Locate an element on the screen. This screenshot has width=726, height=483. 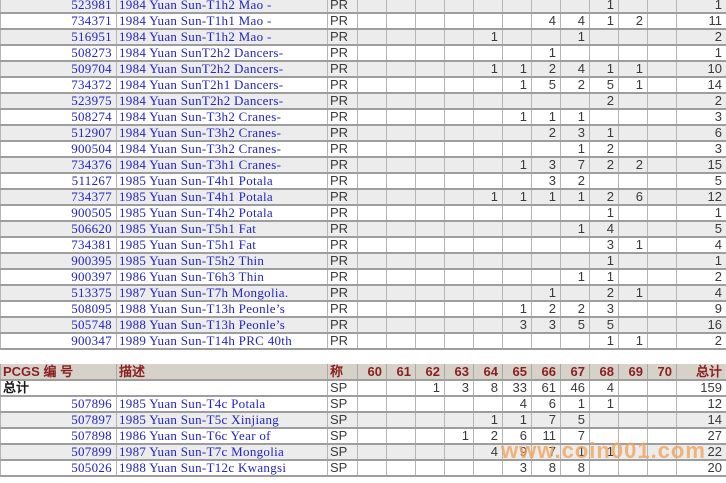
pcgs-number-link: 507897 is located at coordinates (58, 420).